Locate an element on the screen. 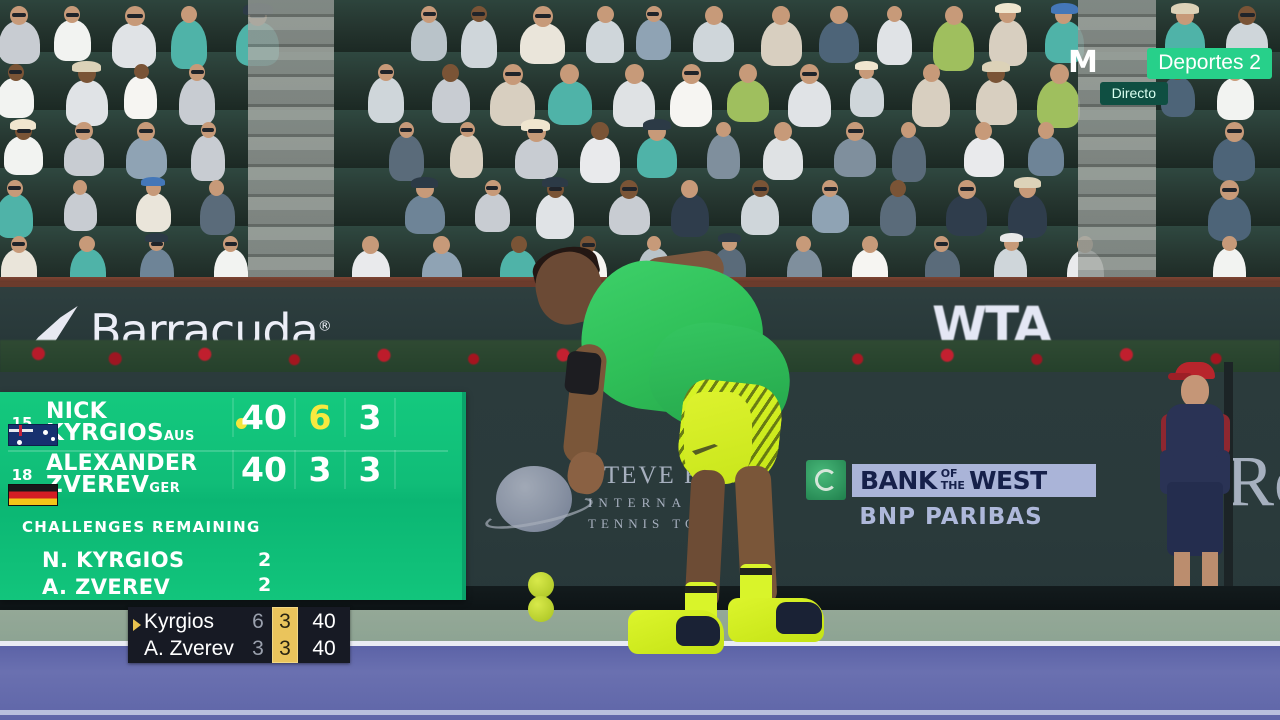 The height and width of the screenshot is (720, 1280). bank-logo-icon is located at coordinates (826, 480).